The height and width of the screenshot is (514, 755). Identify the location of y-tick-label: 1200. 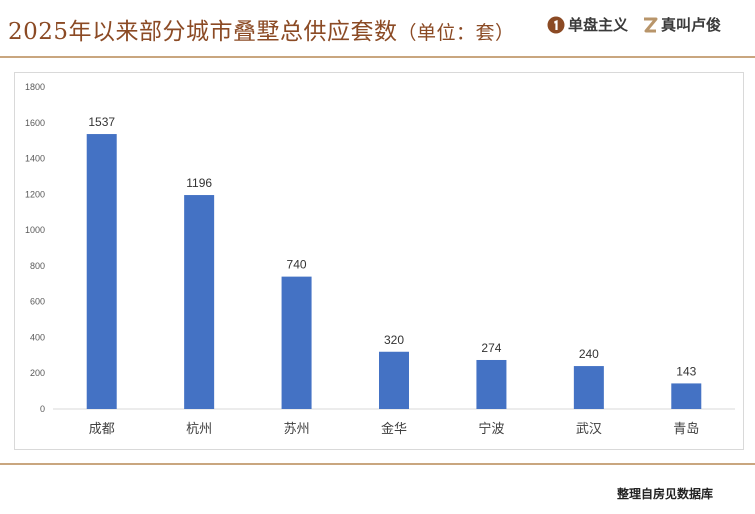
(35, 194).